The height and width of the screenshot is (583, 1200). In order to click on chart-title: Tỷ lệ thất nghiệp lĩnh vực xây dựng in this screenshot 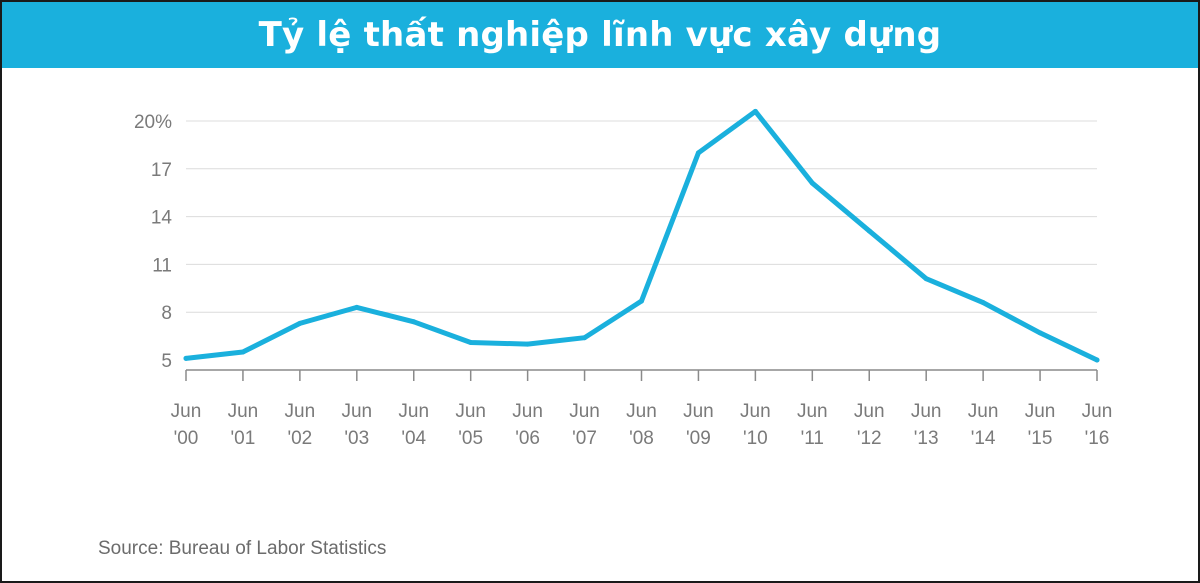, I will do `click(600, 35)`.